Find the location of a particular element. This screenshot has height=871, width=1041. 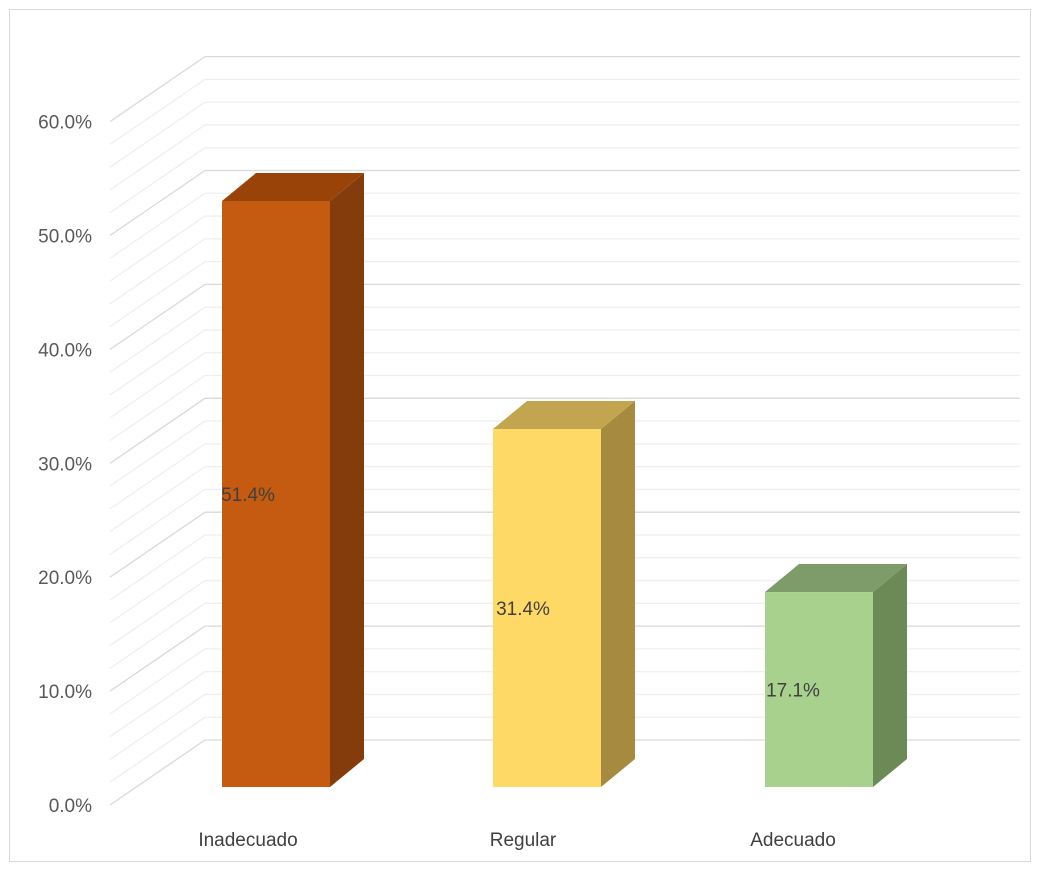

x-category-label: Inadecuado is located at coordinates (247, 840).